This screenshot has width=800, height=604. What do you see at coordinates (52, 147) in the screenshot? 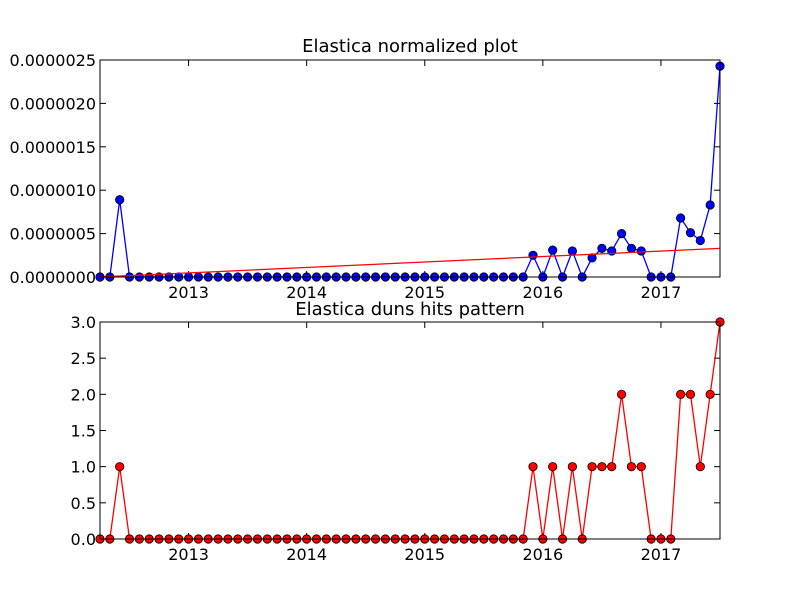
I see `y-tick-label: 0.0000015` at bounding box center [52, 147].